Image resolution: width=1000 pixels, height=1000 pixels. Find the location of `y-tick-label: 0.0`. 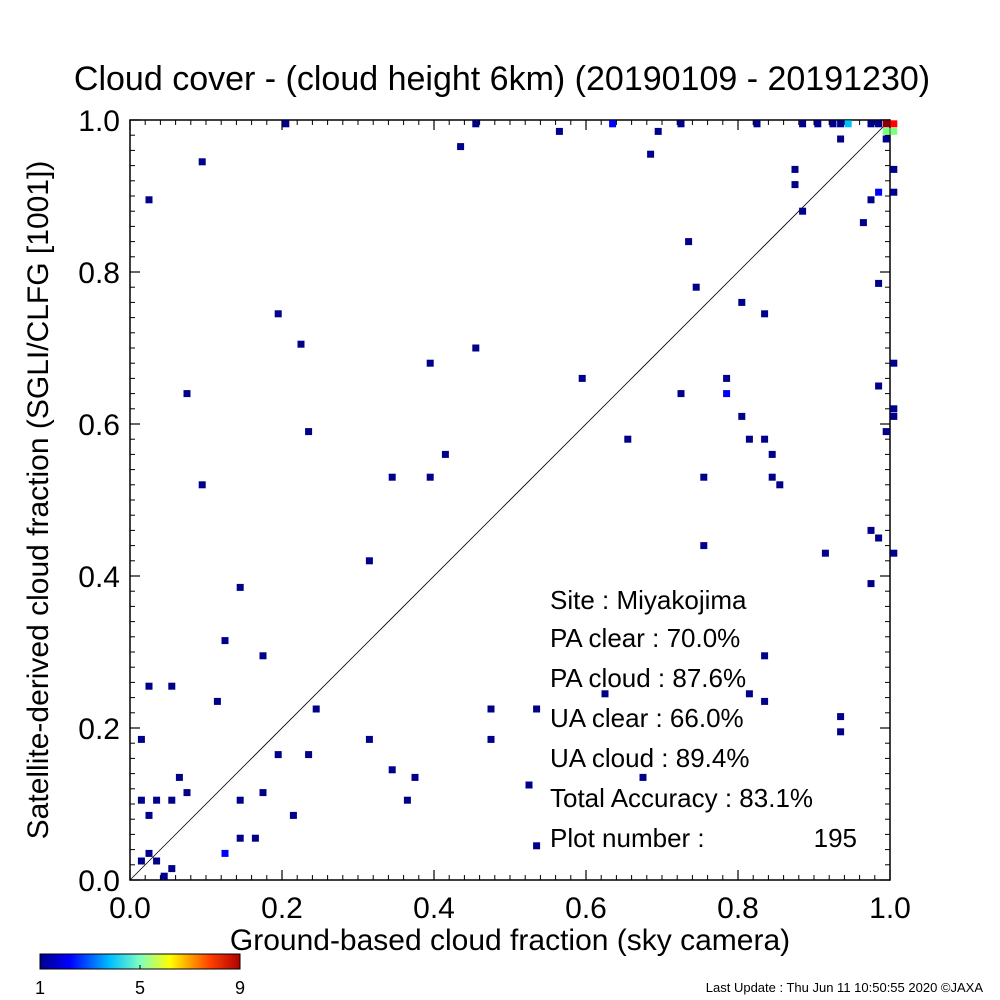

y-tick-label: 0.0 is located at coordinates (99, 881).